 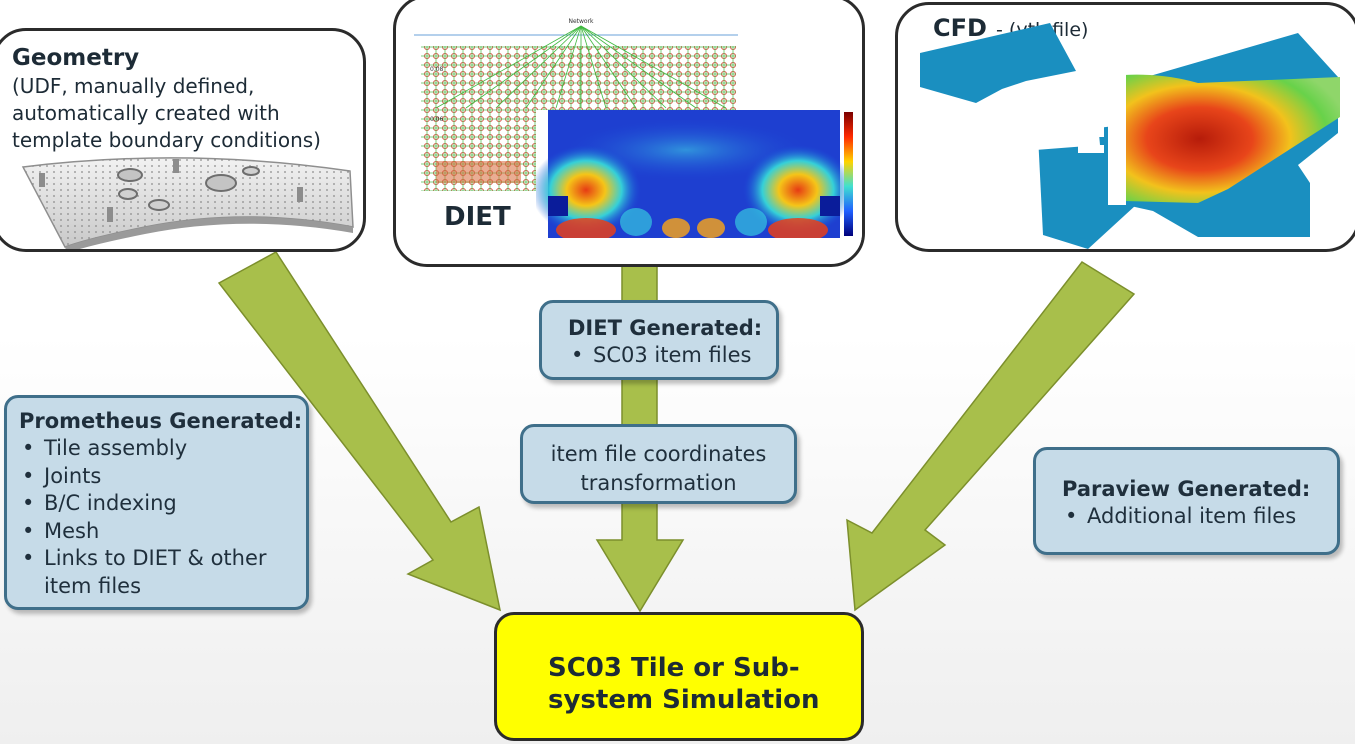 I want to click on tile-geometry-image, so click(x=187, y=203).